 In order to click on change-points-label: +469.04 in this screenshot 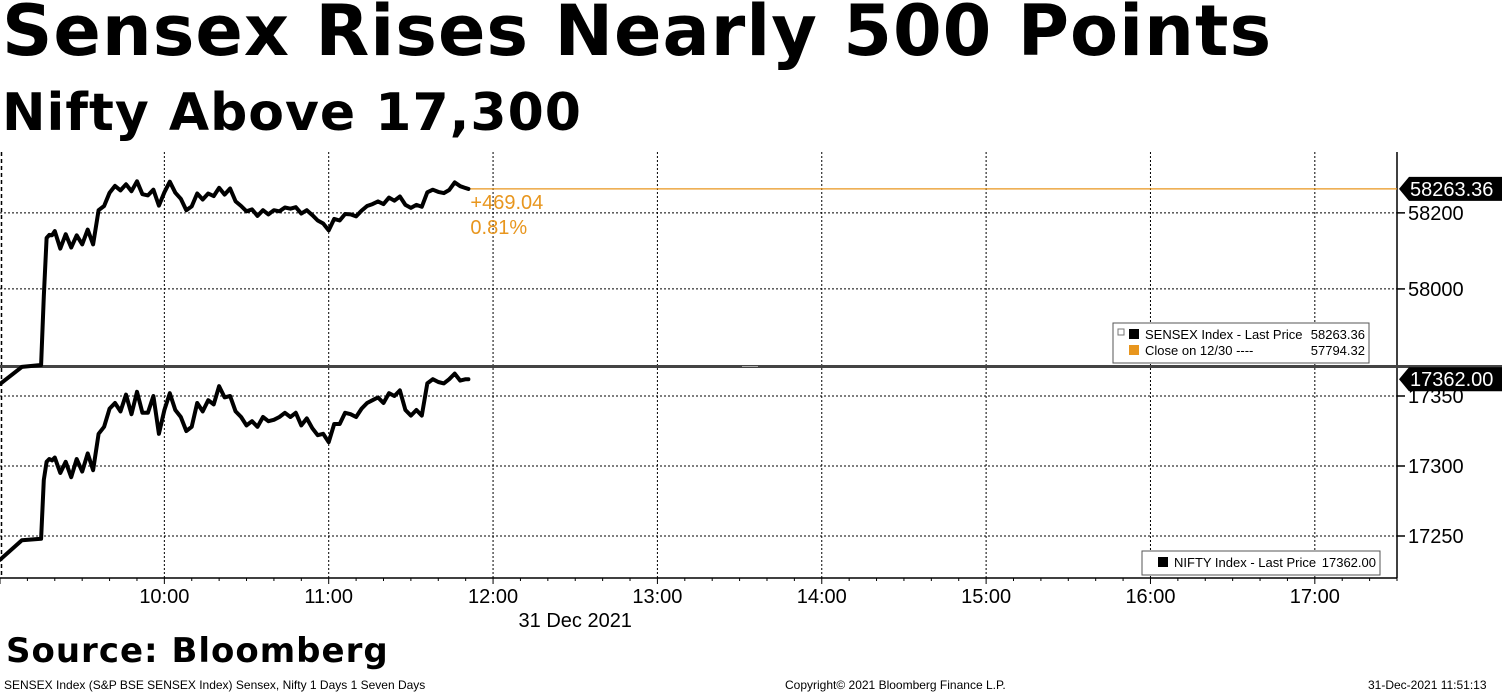, I will do `click(506, 203)`.